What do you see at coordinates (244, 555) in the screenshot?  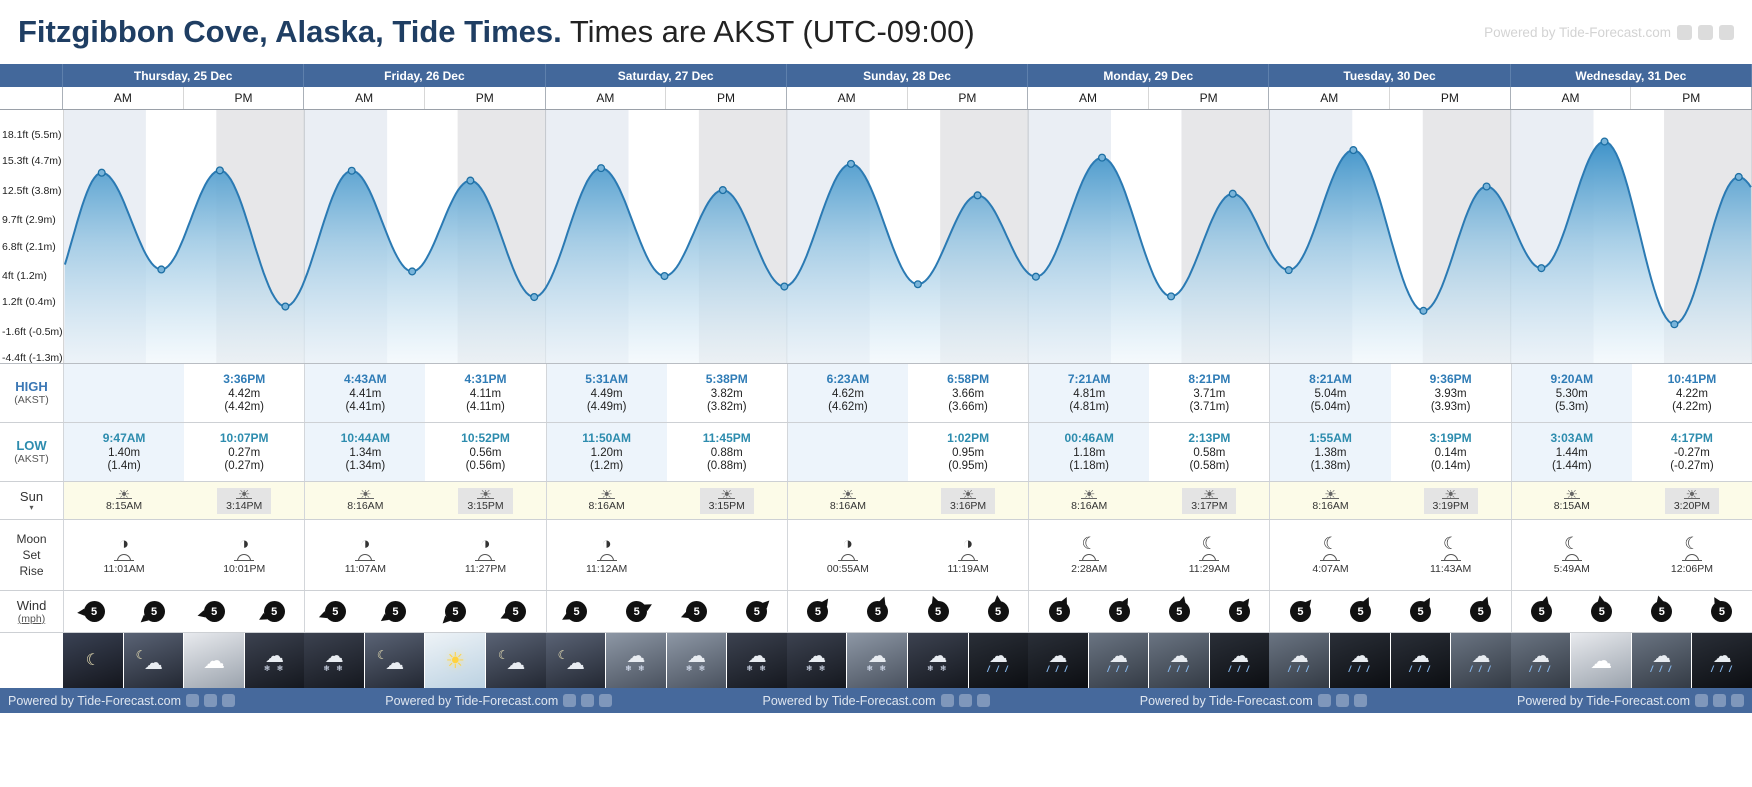 I see `moon-half-cell: ◑ 10:01PM` at bounding box center [244, 555].